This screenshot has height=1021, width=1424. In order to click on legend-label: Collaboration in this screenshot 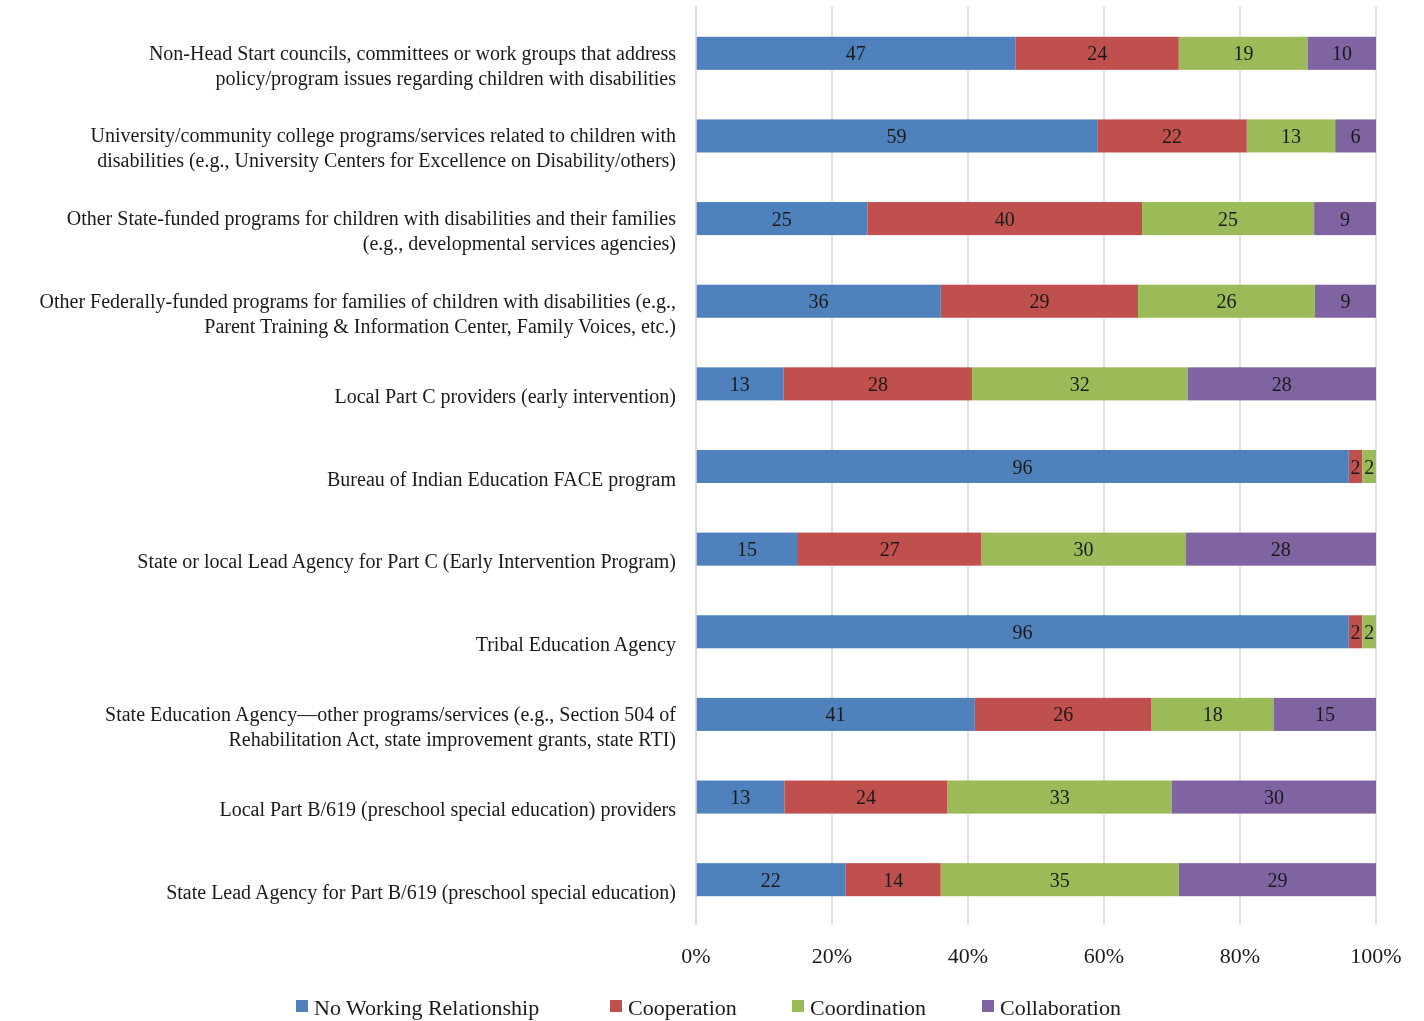, I will do `click(1060, 1007)`.